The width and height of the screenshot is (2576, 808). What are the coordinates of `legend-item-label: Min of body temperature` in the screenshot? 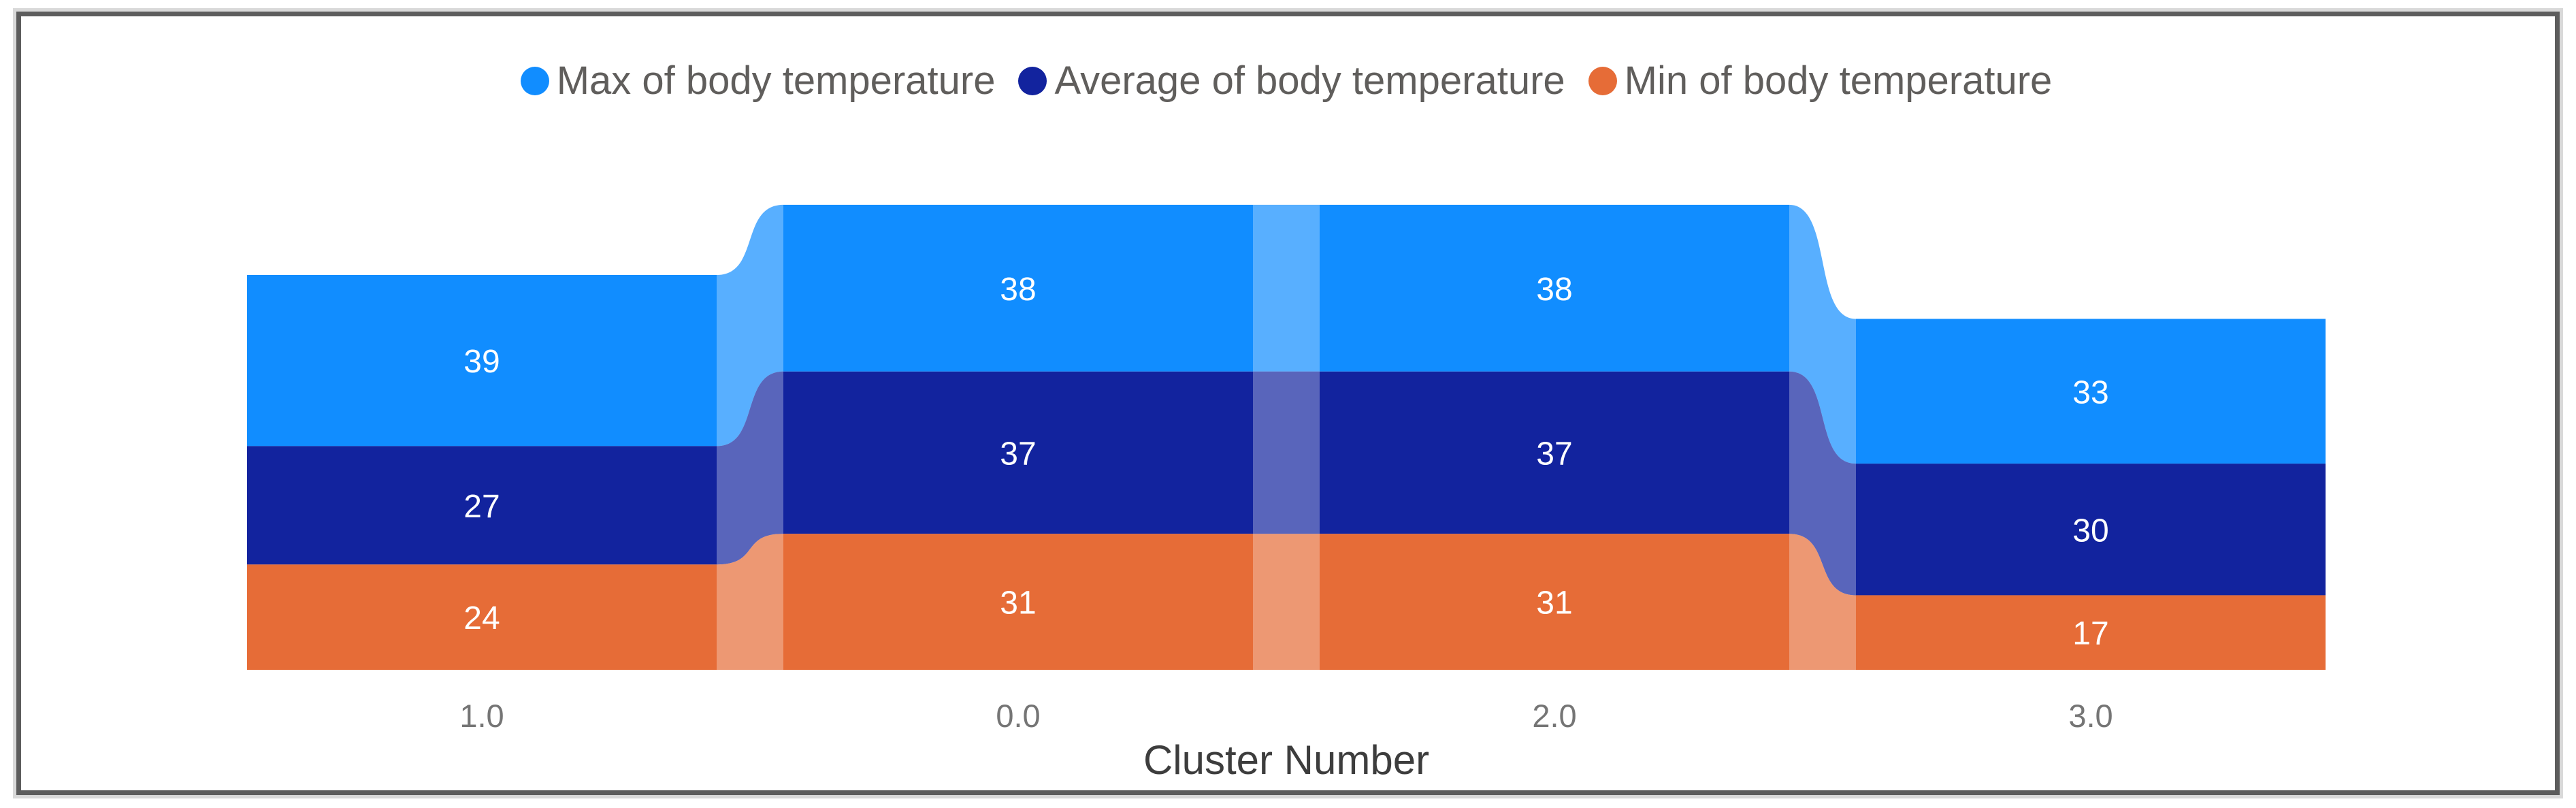 It's located at (1838, 81).